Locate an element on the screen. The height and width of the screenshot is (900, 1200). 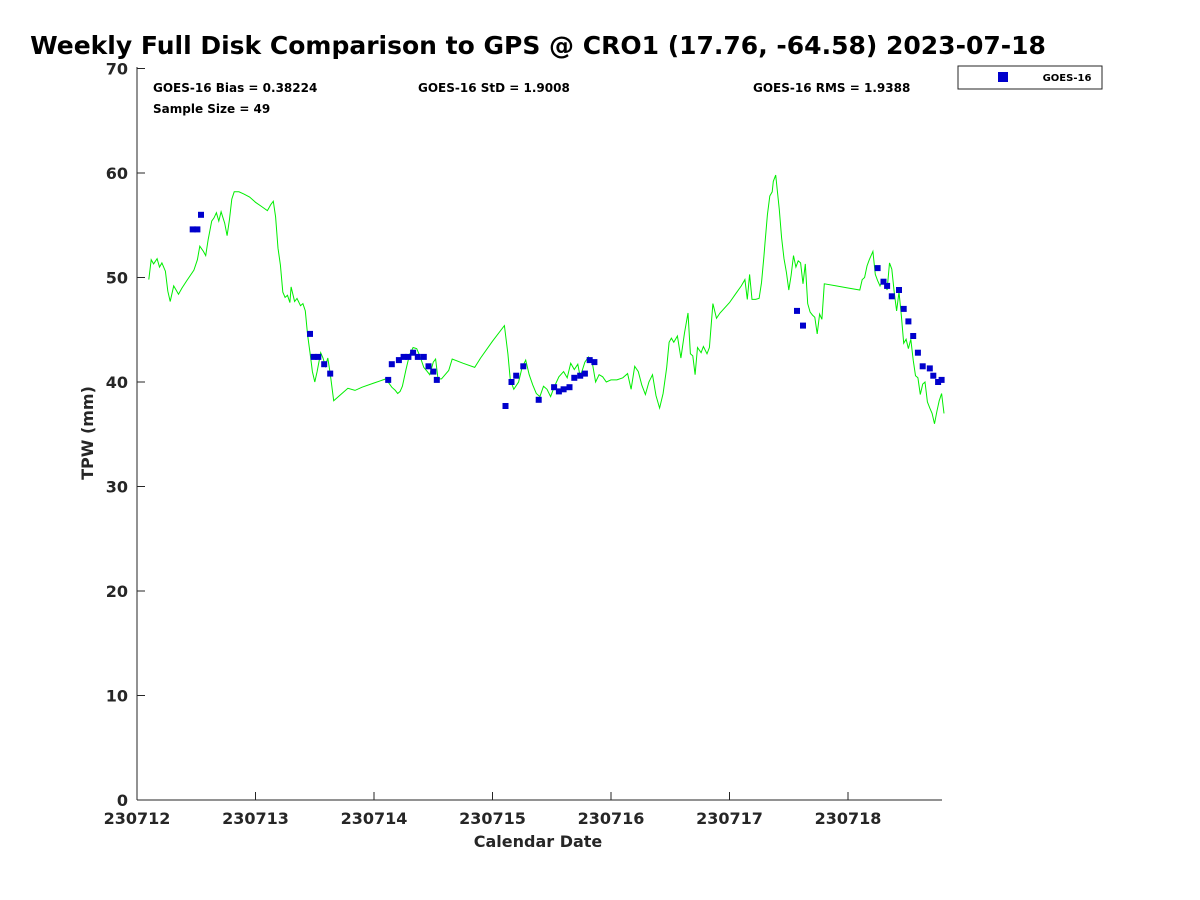
x-tick-label: 230718 is located at coordinates (848, 818).